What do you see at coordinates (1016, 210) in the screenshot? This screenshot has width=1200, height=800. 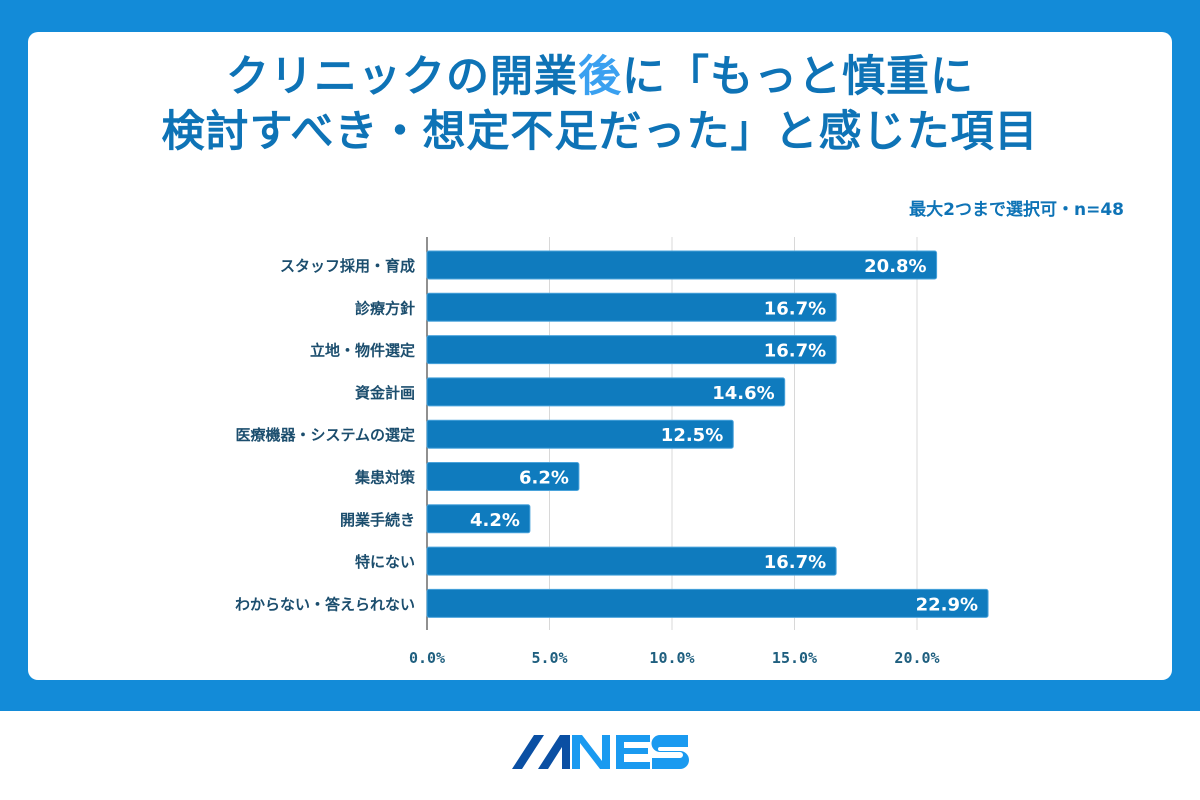 I see `chart-subtitle: 最大2つまで選択可・n=48` at bounding box center [1016, 210].